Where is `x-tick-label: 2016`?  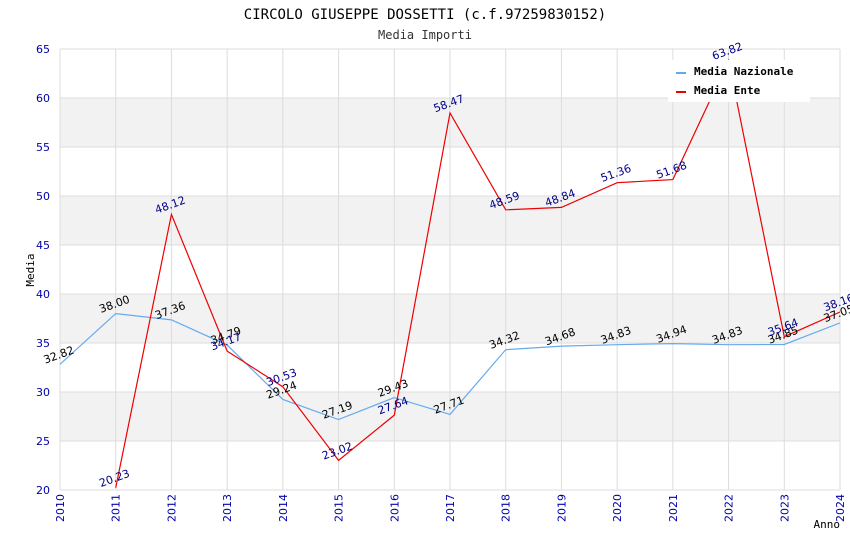 x-tick-label: 2016 is located at coordinates (394, 508).